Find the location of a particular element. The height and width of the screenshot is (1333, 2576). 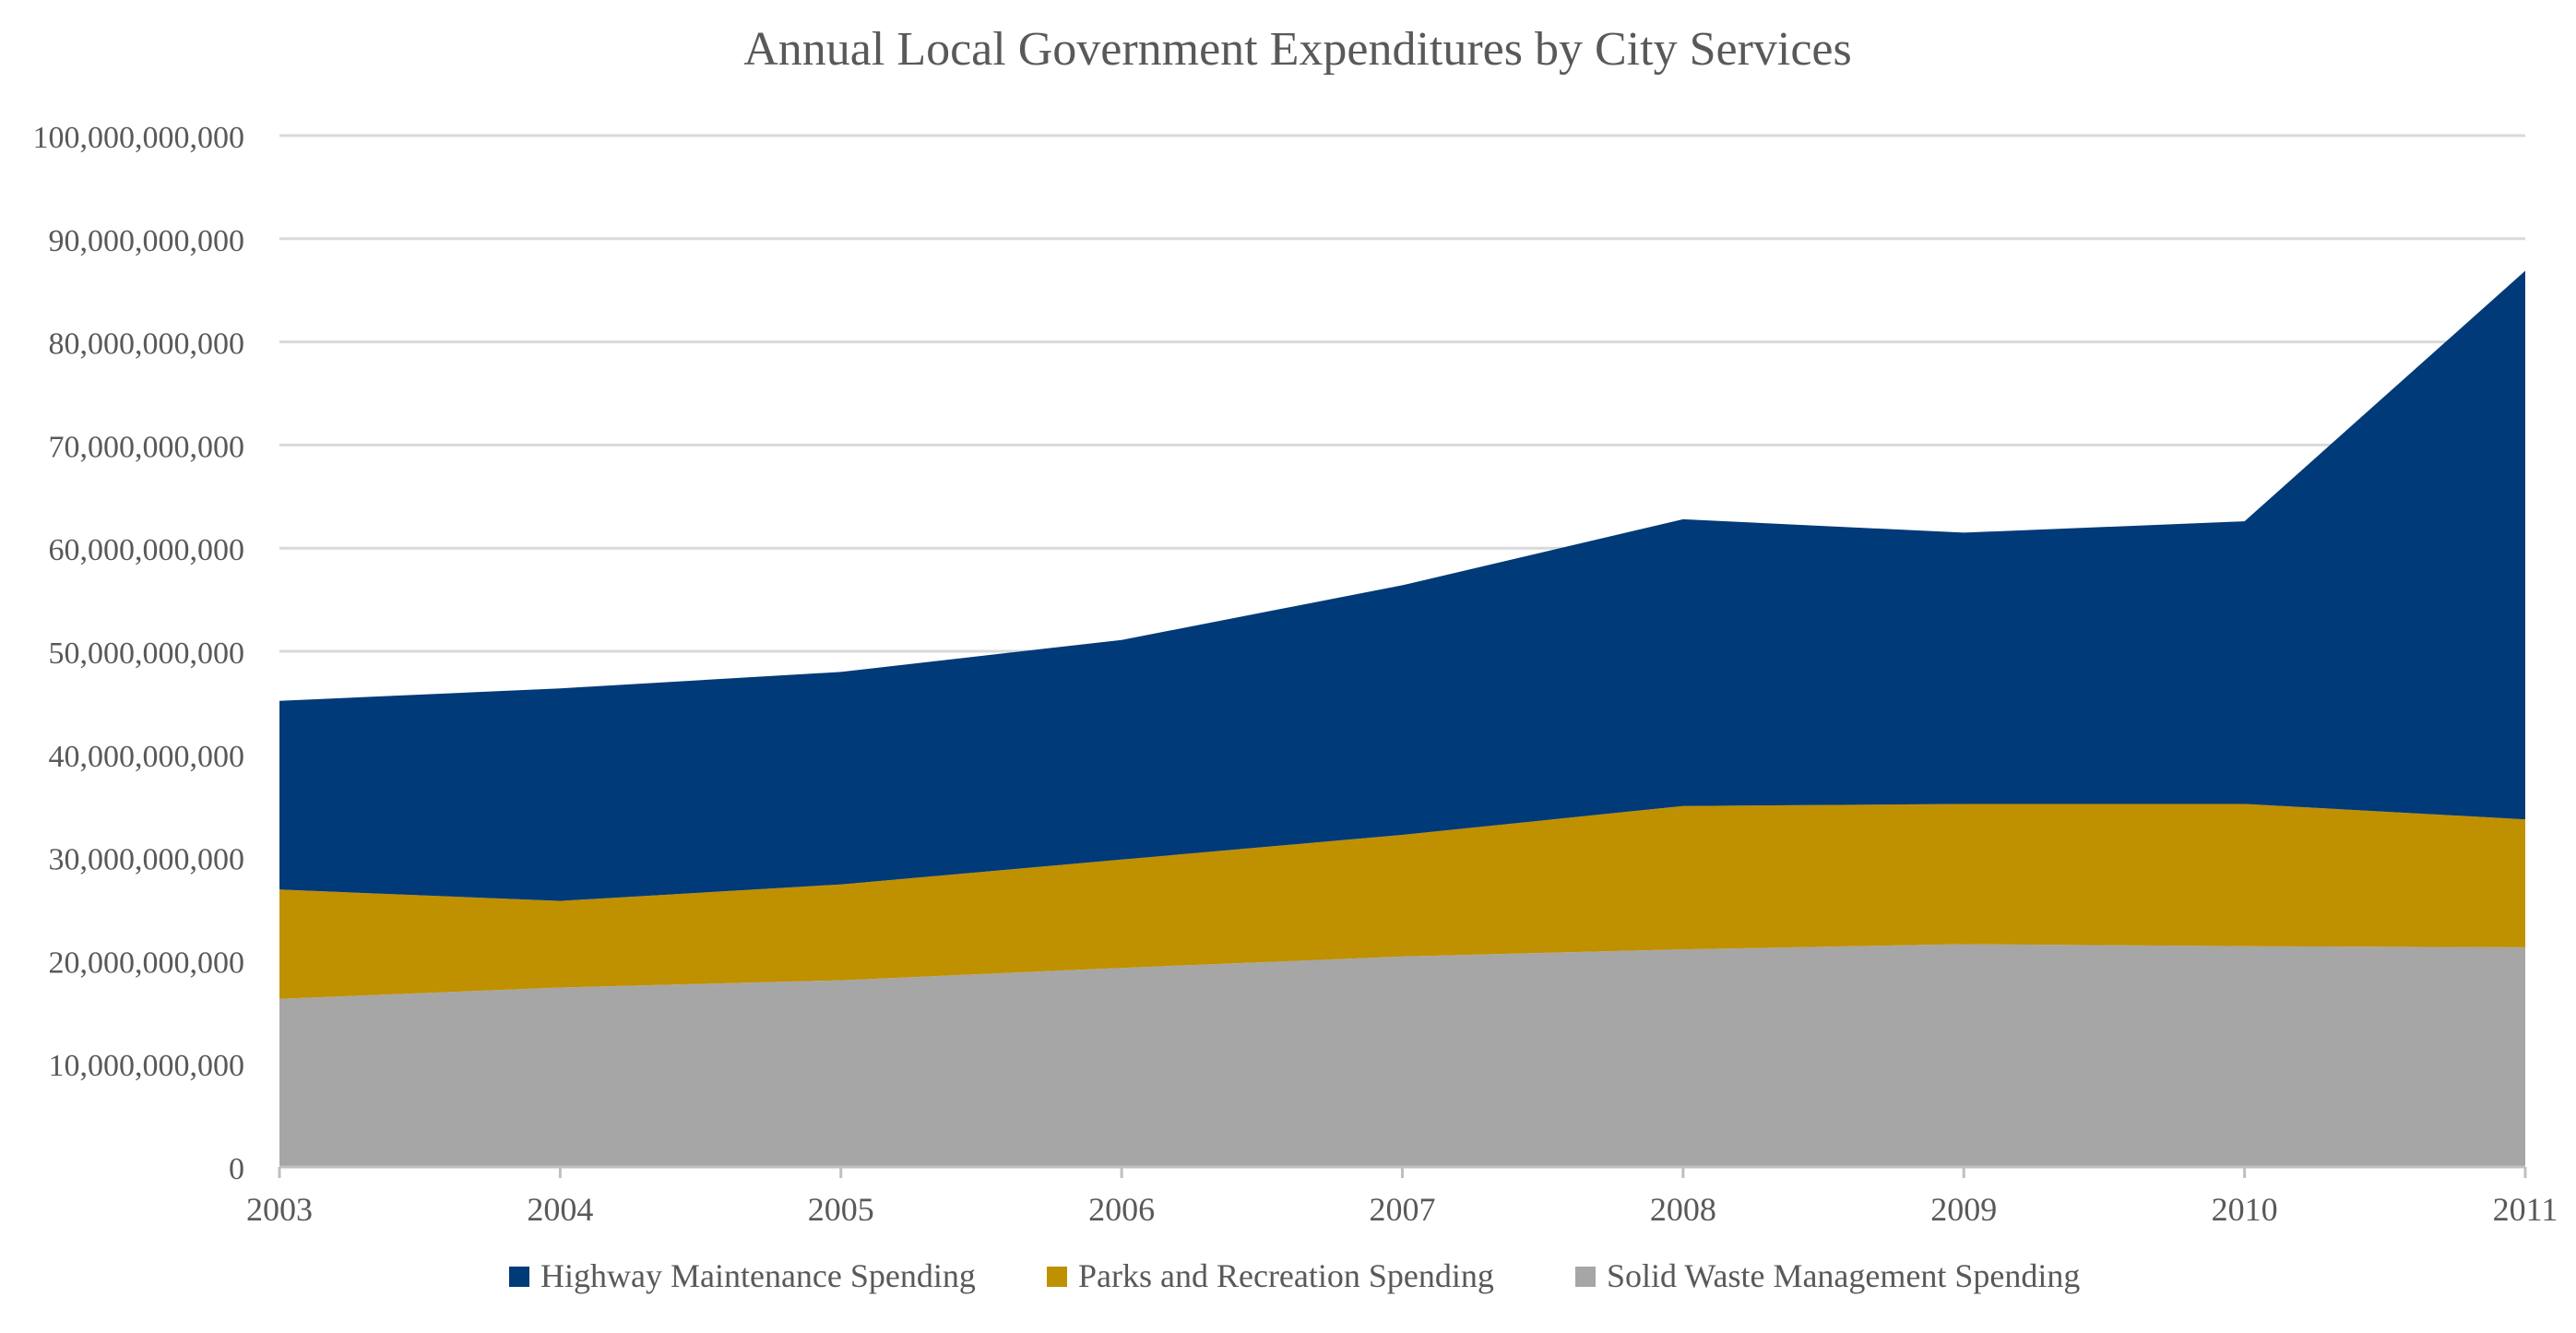

x-tick-label: 2010 is located at coordinates (2245, 1209).